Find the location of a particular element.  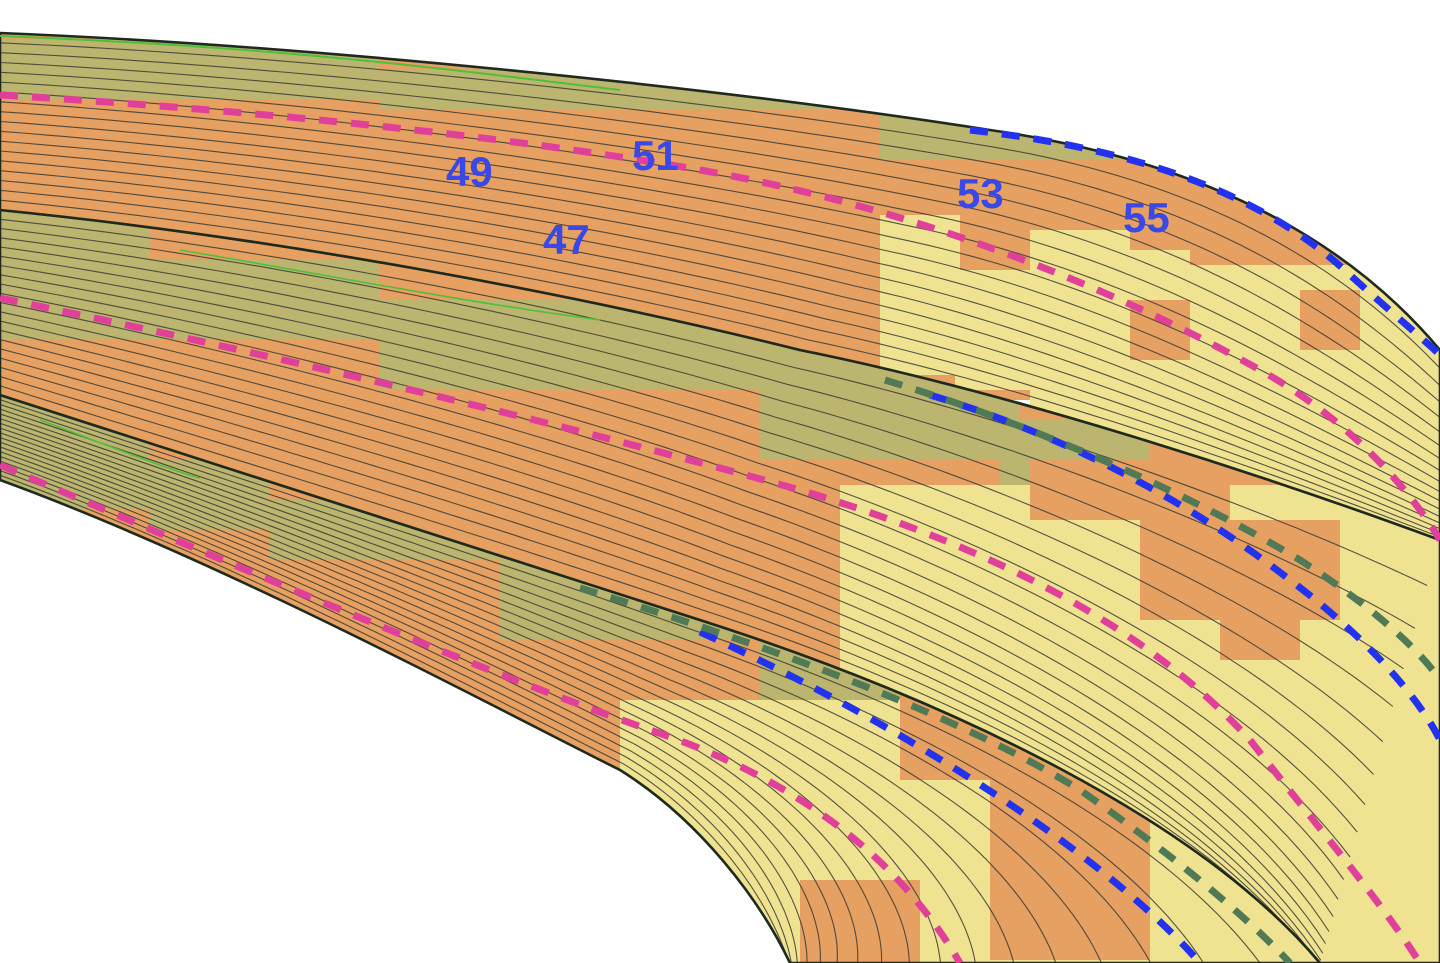

label-55: 55 is located at coordinates (1146, 217).